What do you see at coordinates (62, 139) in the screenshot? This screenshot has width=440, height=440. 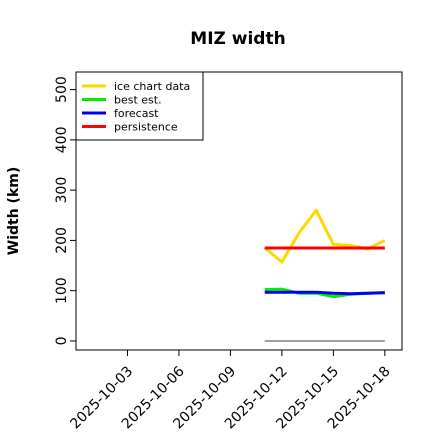 I see `y-tick-label: 400` at bounding box center [62, 139].